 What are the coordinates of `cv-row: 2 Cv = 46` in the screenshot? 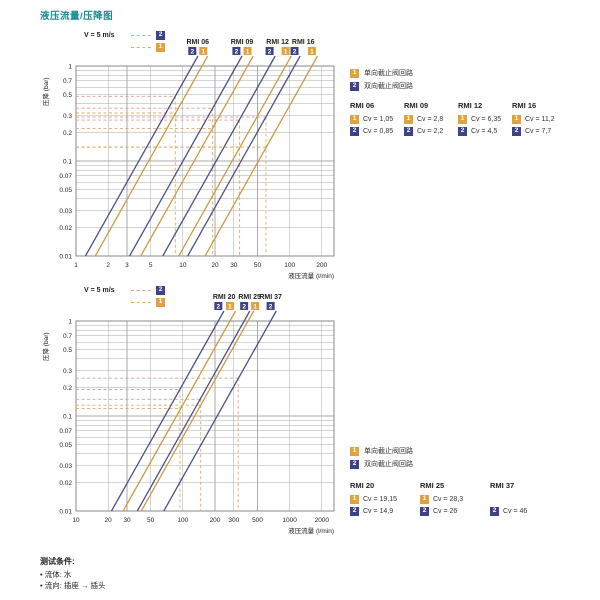 It's located at (525, 511).